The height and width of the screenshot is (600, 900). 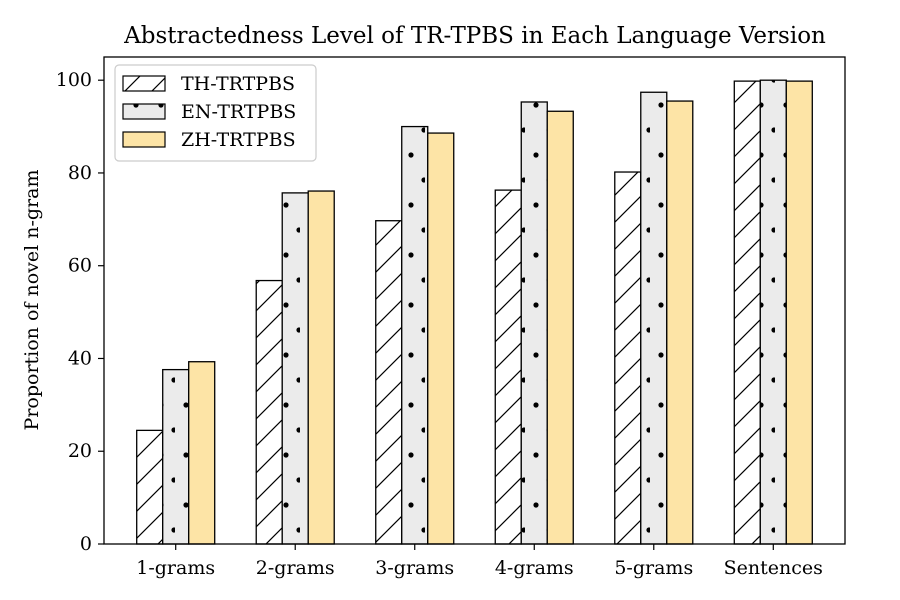 I want to click on bar-th-trtpbs-2-grams, so click(x=269, y=412).